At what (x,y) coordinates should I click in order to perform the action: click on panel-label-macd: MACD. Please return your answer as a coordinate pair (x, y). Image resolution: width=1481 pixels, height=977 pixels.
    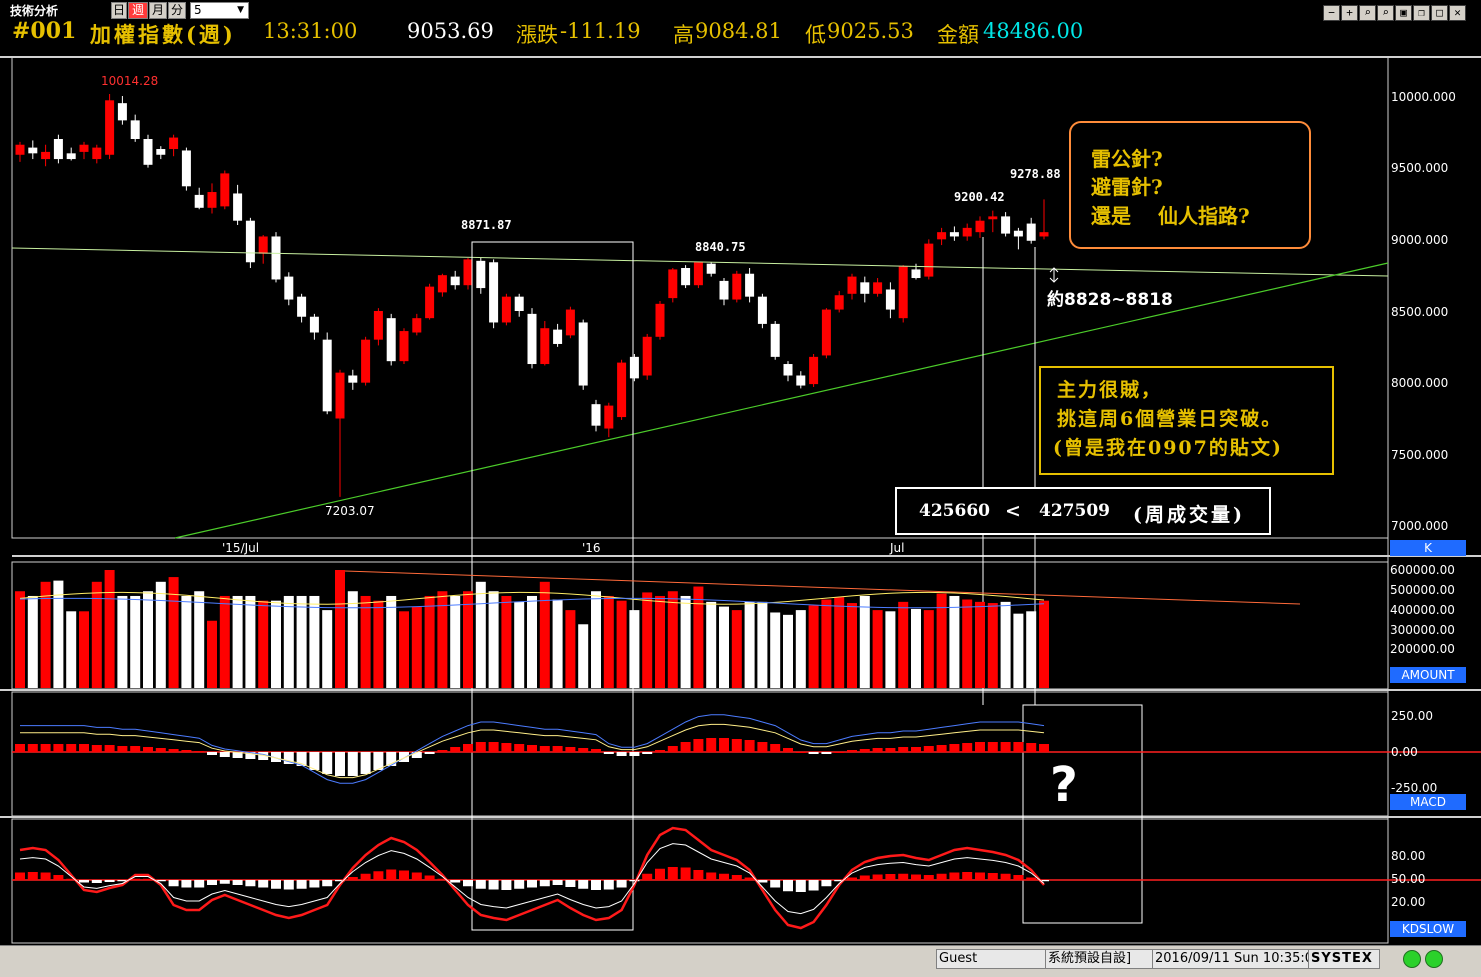
    Looking at the image, I should click on (1428, 802).